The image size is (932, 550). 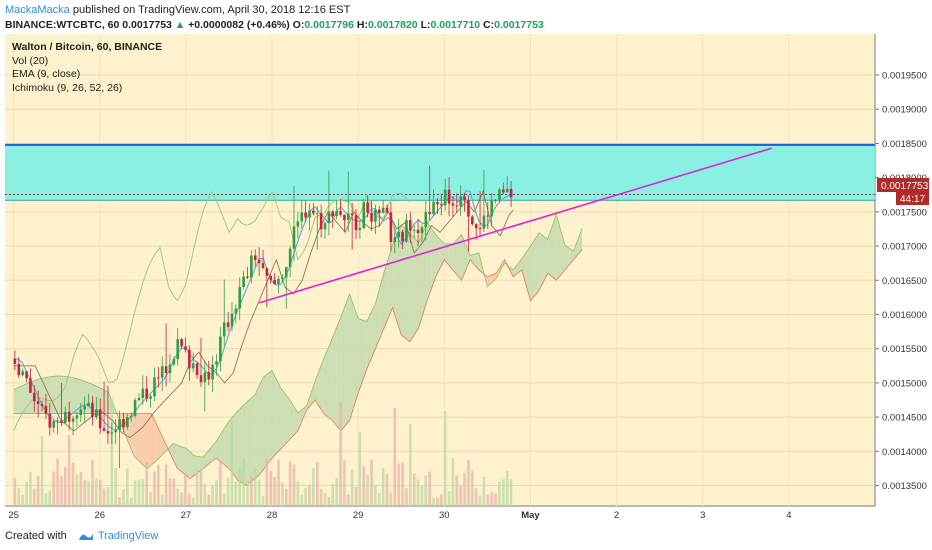 What do you see at coordinates (702, 515) in the screenshot?
I see `x-tick-label: 3` at bounding box center [702, 515].